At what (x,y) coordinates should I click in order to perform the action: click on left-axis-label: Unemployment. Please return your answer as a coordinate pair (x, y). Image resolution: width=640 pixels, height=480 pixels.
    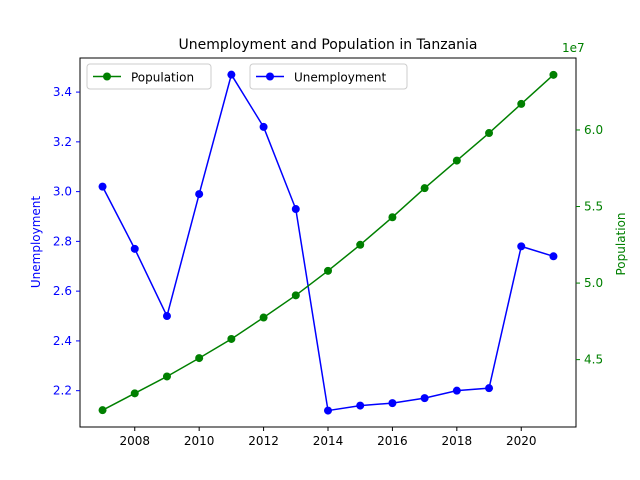
    Looking at the image, I should click on (36, 242).